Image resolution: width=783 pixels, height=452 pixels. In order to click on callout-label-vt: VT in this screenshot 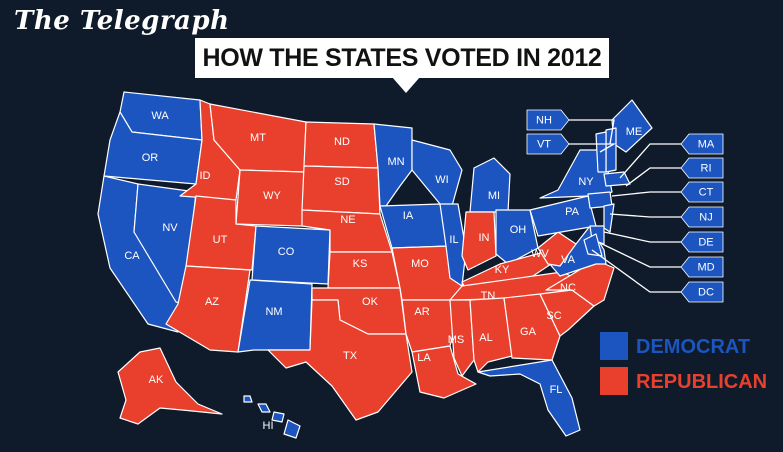, I will do `click(544, 144)`.